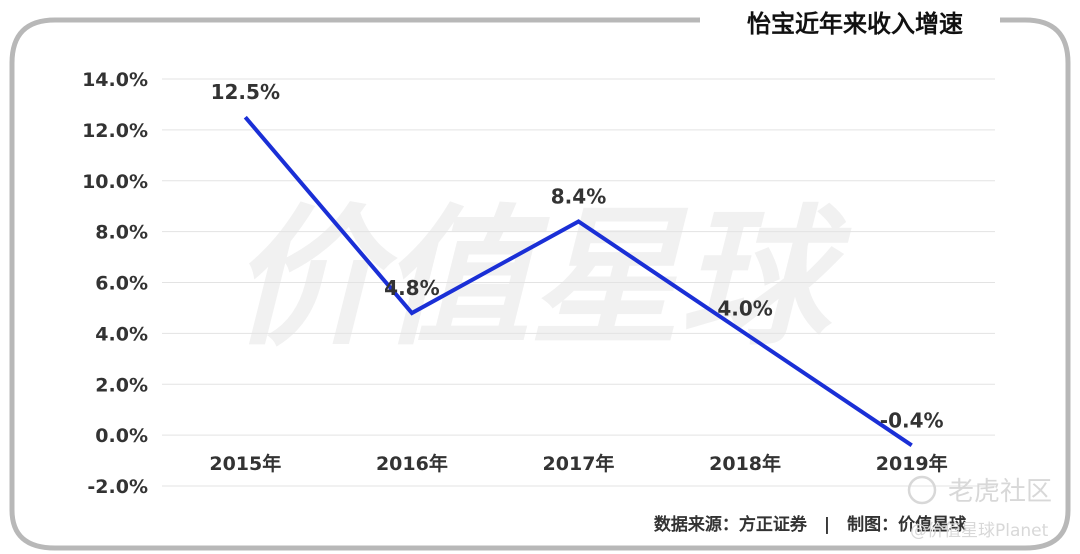  I want to click on x-axis-tick-labels: 2015年 2016年 2017年 2018年 2019年, so click(578, 463).